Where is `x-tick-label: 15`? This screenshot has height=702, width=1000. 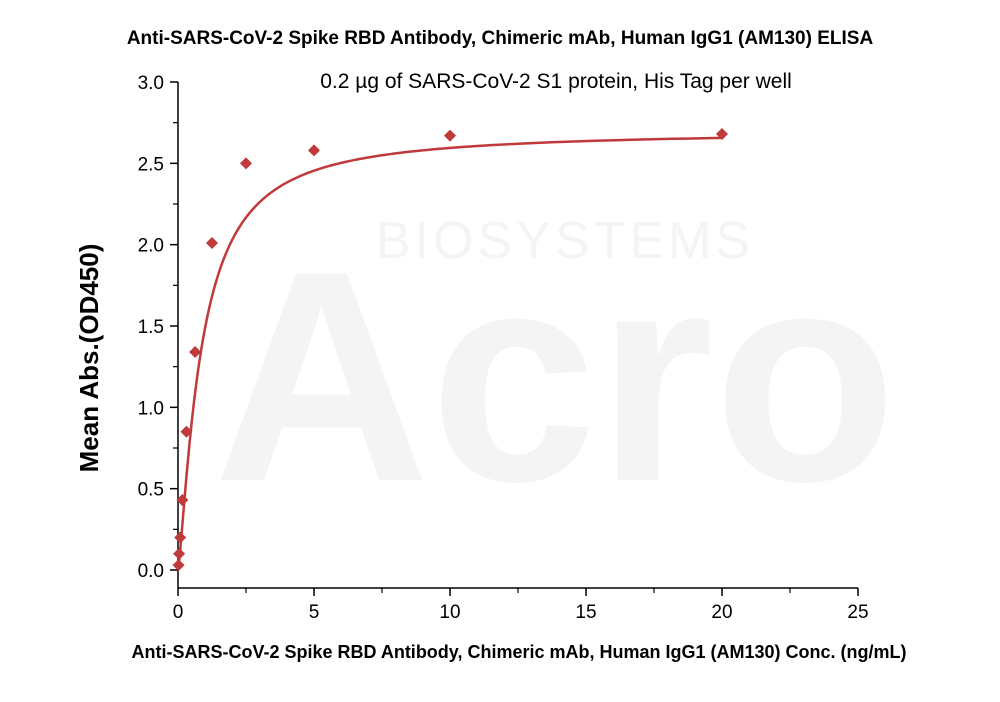 x-tick-label: 15 is located at coordinates (585, 612).